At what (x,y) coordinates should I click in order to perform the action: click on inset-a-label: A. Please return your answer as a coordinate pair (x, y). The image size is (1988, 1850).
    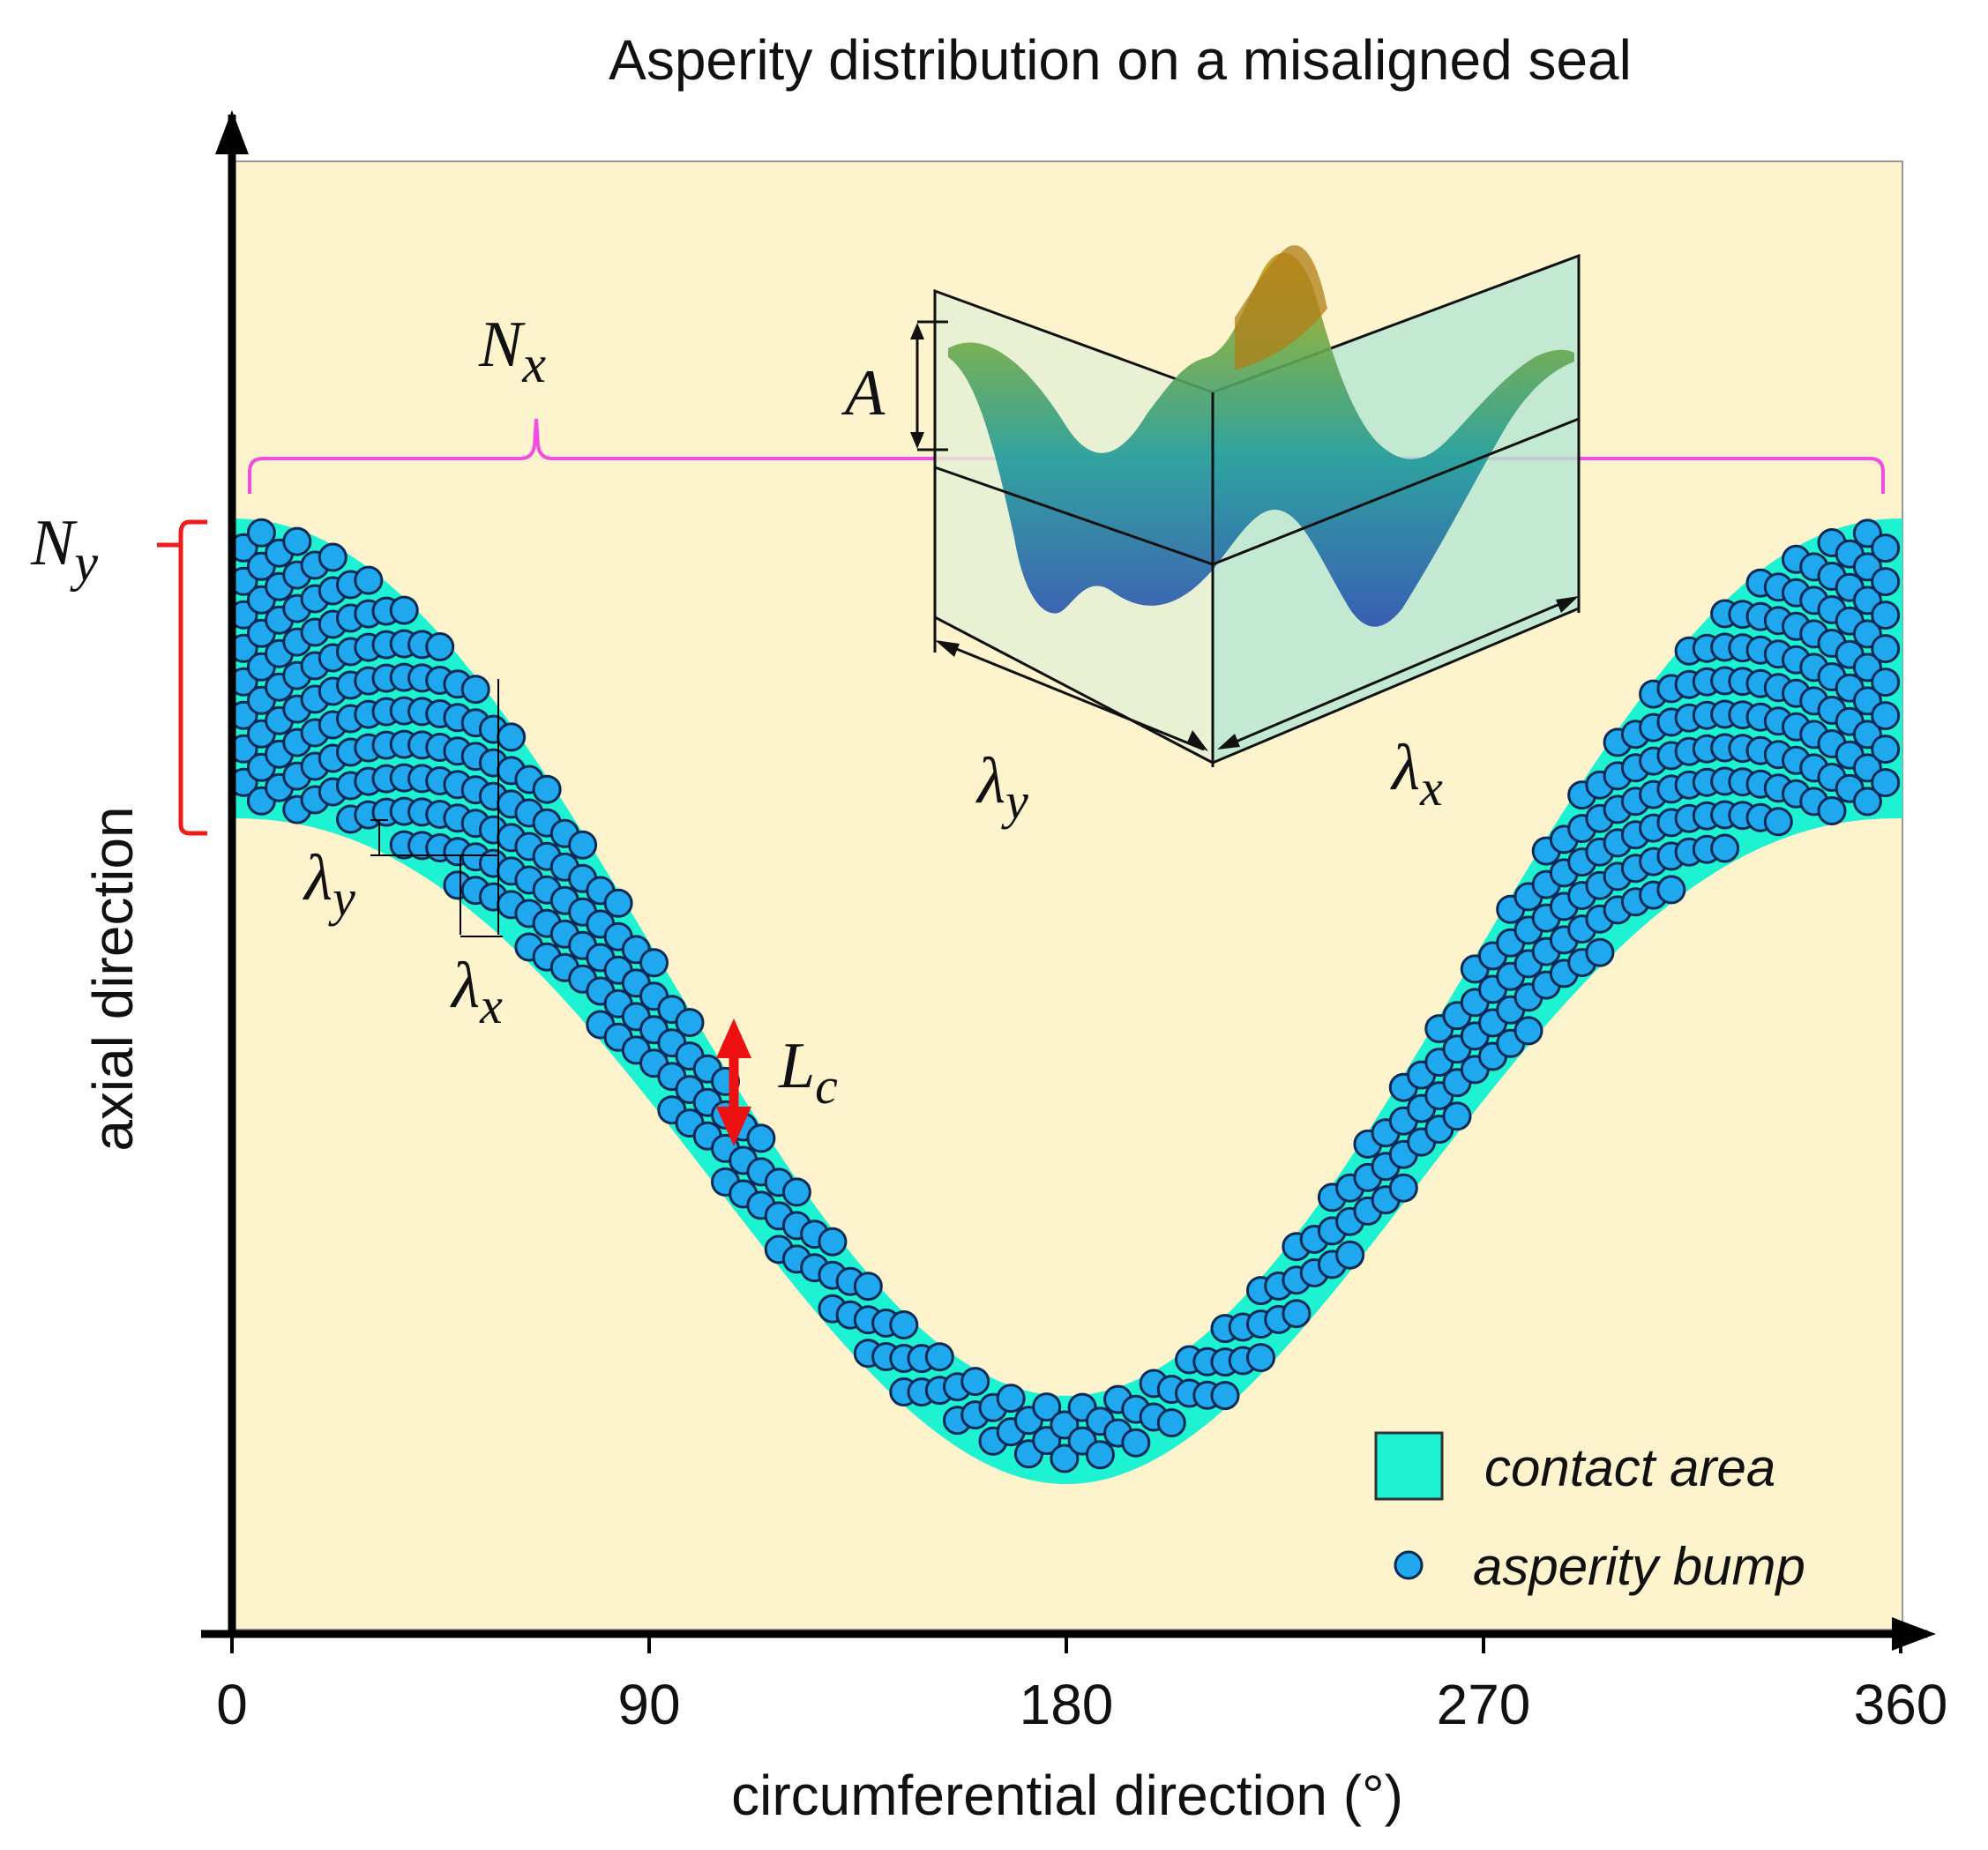
    Looking at the image, I should click on (863, 393).